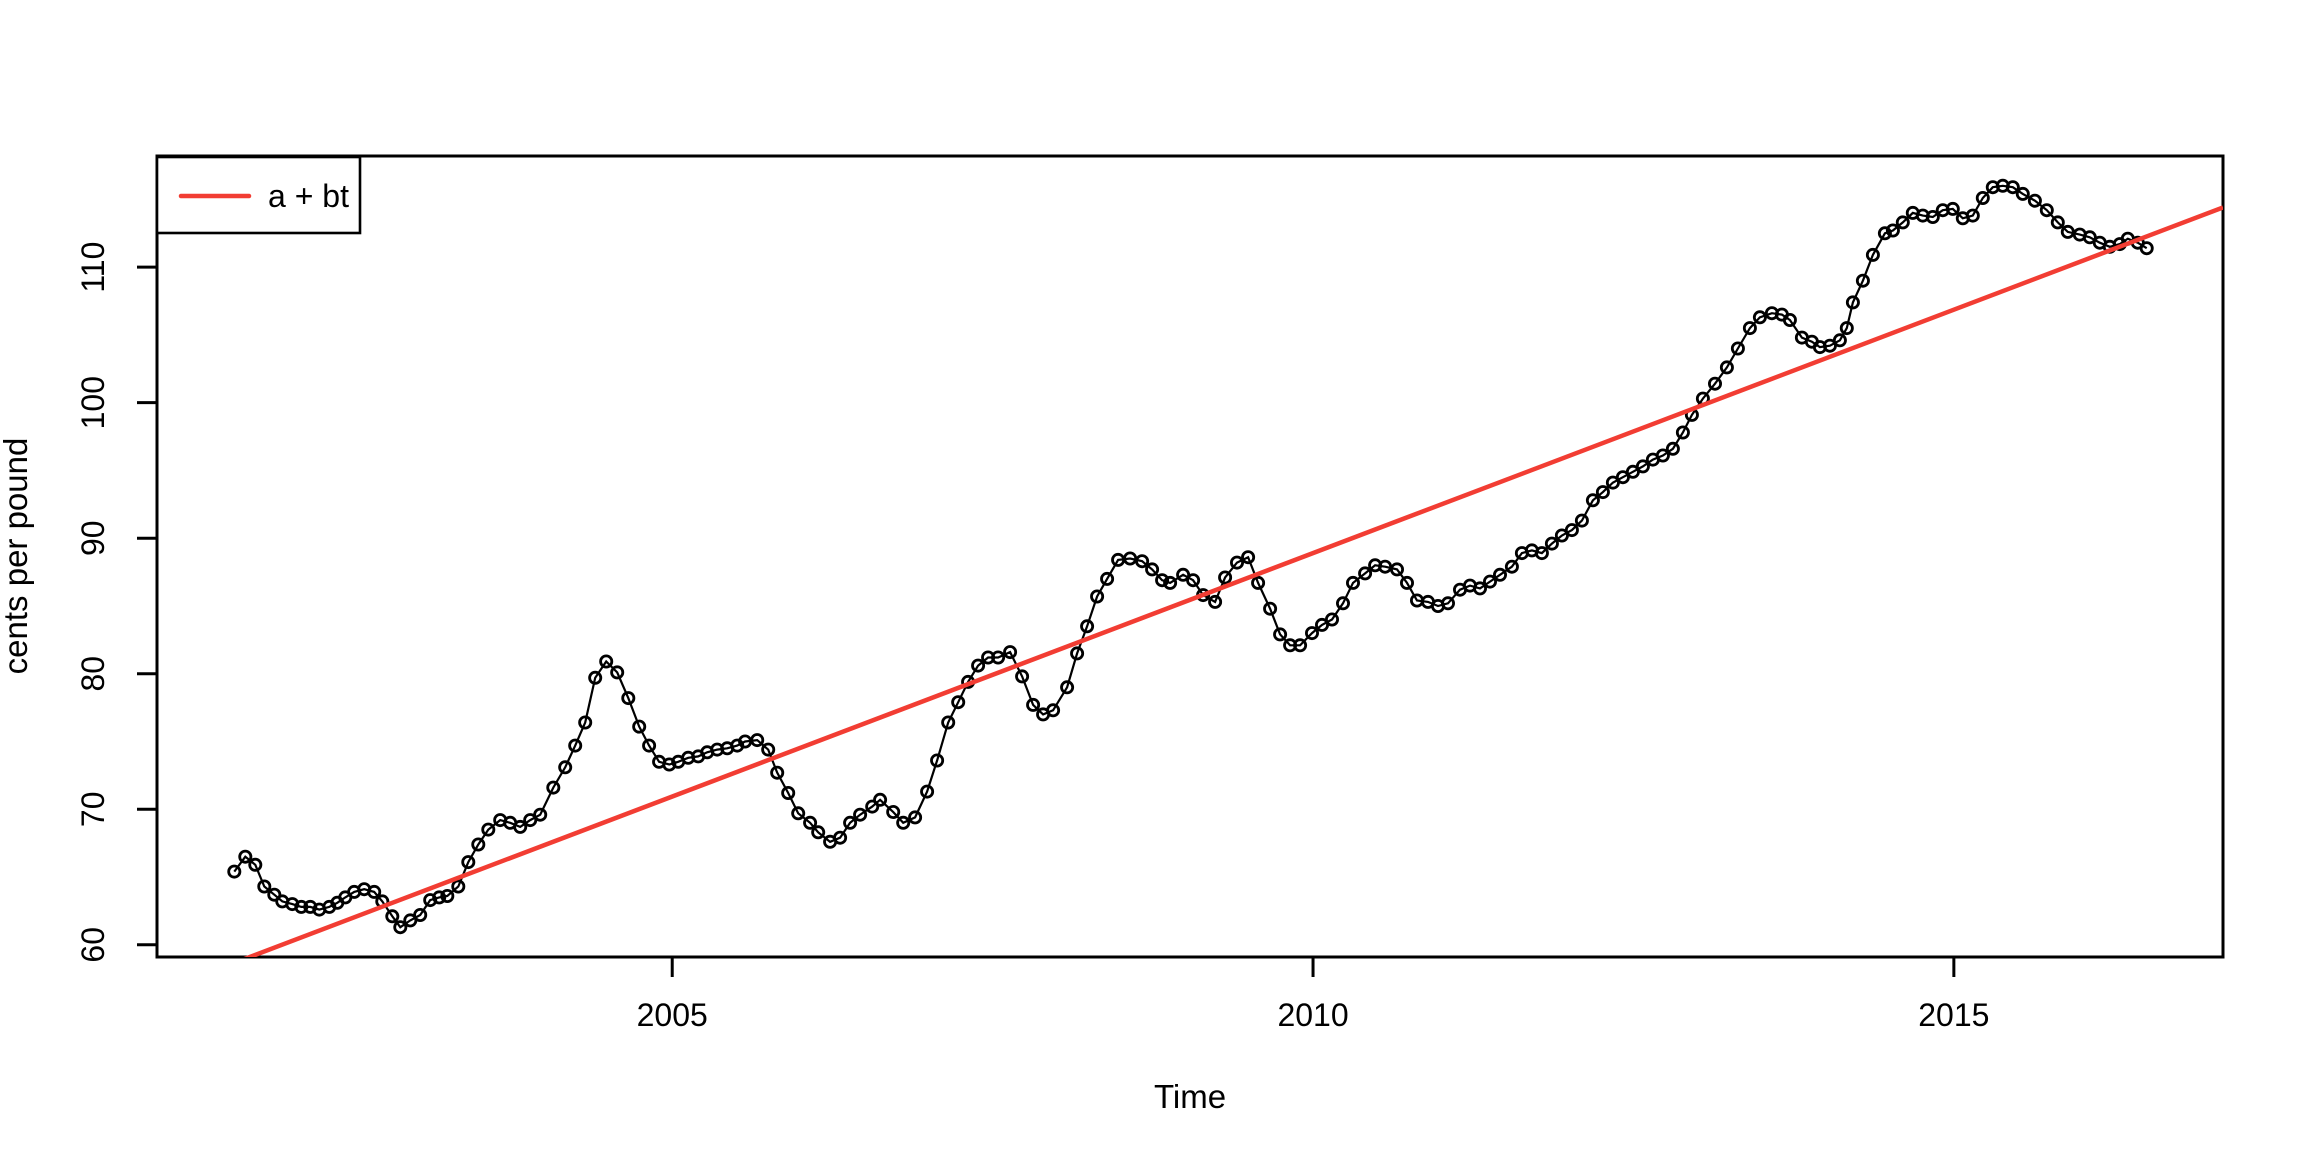  What do you see at coordinates (1312, 1015) in the screenshot?
I see `x-tick-label: 2010` at bounding box center [1312, 1015].